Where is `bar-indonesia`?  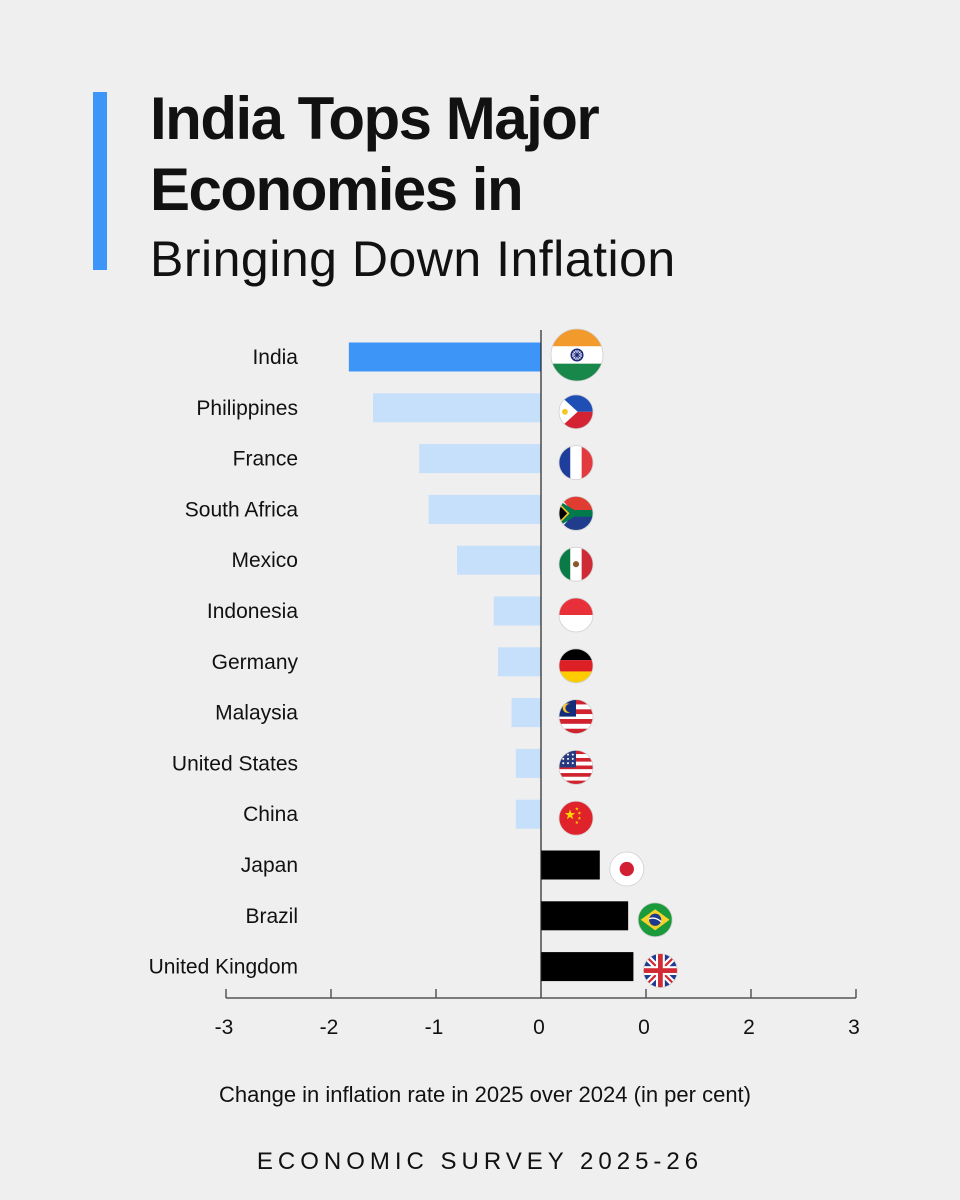
bar-indonesia is located at coordinates (517, 611).